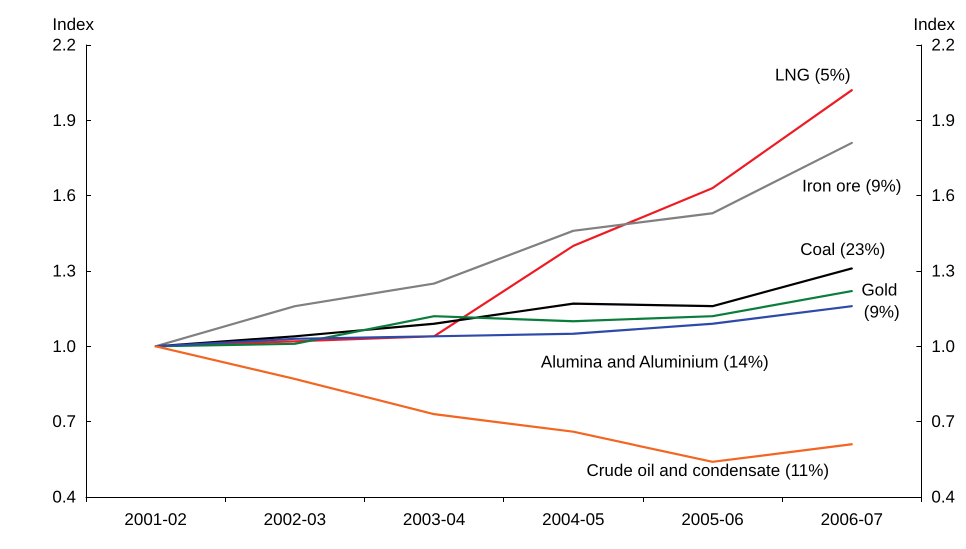  Describe the element at coordinates (881, 301) in the screenshot. I see `series-label: Gold (9%)` at that location.